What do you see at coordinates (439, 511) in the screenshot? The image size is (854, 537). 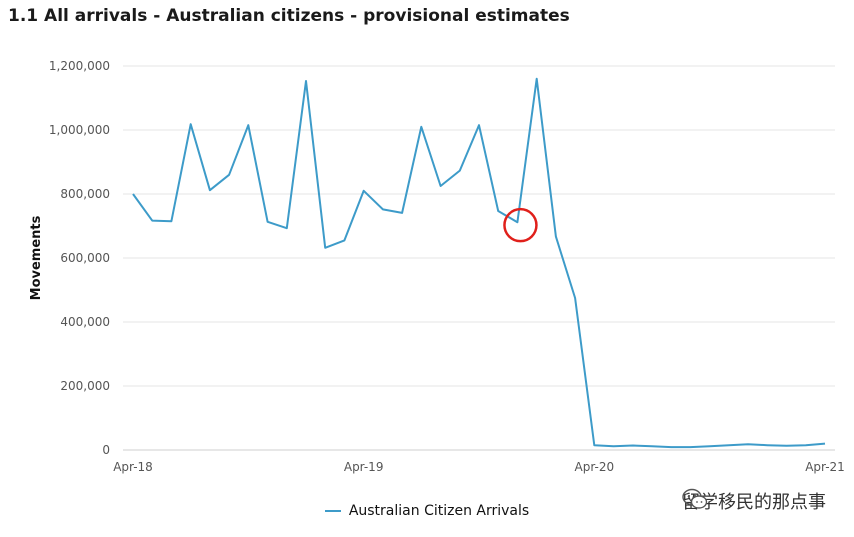 I see `legend-label: Australian Citizen Arrivals` at bounding box center [439, 511].